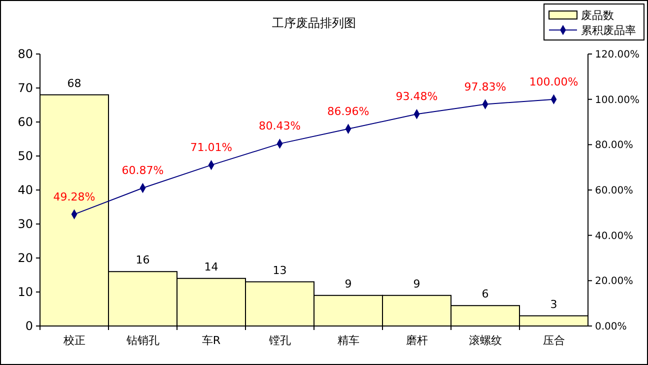 This screenshot has width=648, height=365. What do you see at coordinates (597, 15) in the screenshot?
I see `legend-label: 废品数` at bounding box center [597, 15].